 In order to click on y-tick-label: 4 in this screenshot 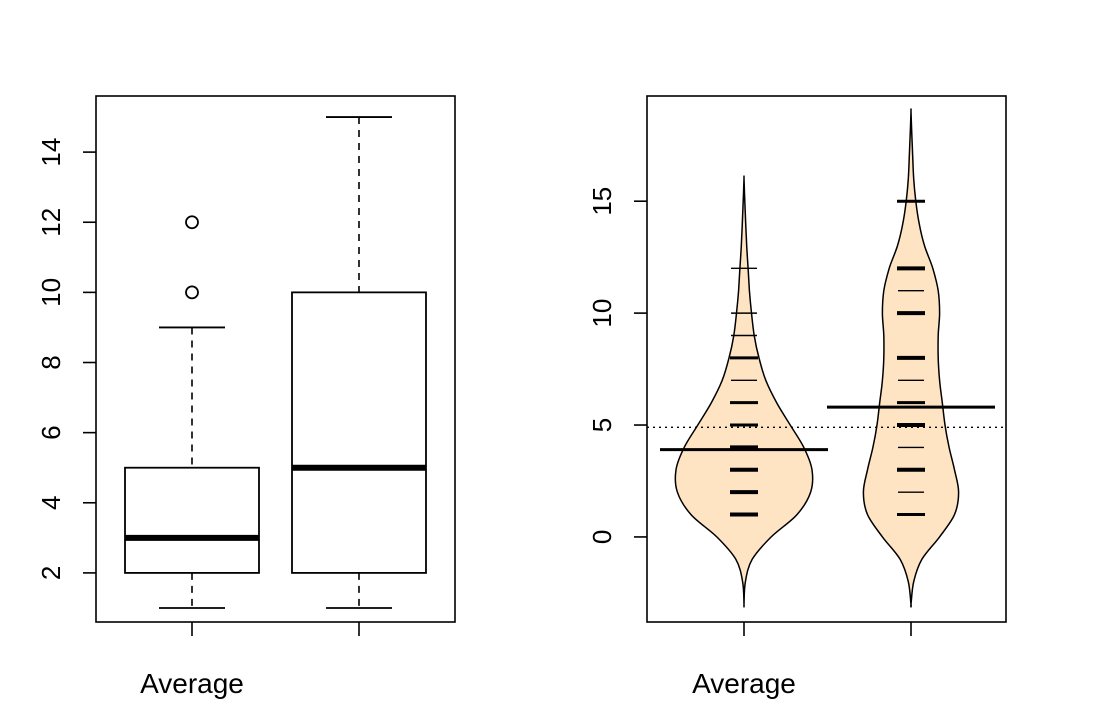, I will do `click(51, 503)`.